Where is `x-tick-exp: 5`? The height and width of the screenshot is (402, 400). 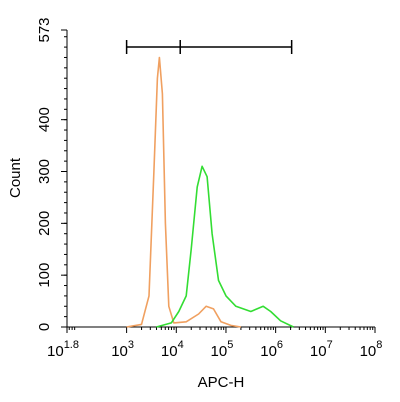
x-tick-exp: 5 is located at coordinates (230, 345).